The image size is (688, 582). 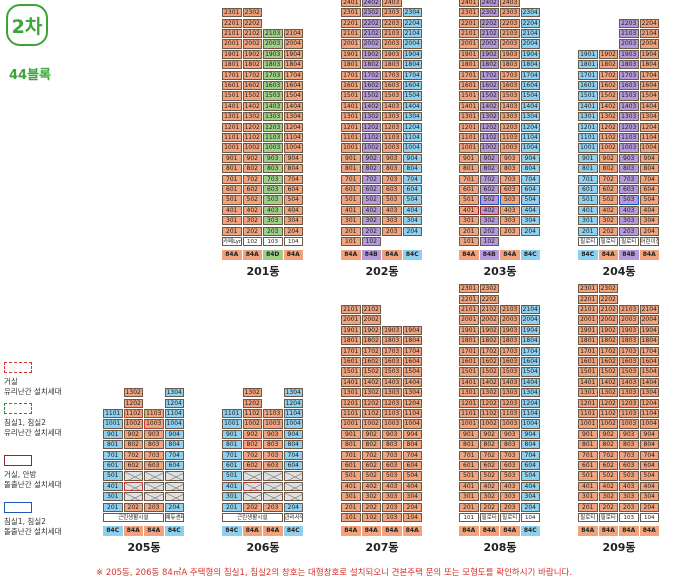 What do you see at coordinates (510, 169) in the screenshot?
I see `unit-cell: 803` at bounding box center [510, 169].